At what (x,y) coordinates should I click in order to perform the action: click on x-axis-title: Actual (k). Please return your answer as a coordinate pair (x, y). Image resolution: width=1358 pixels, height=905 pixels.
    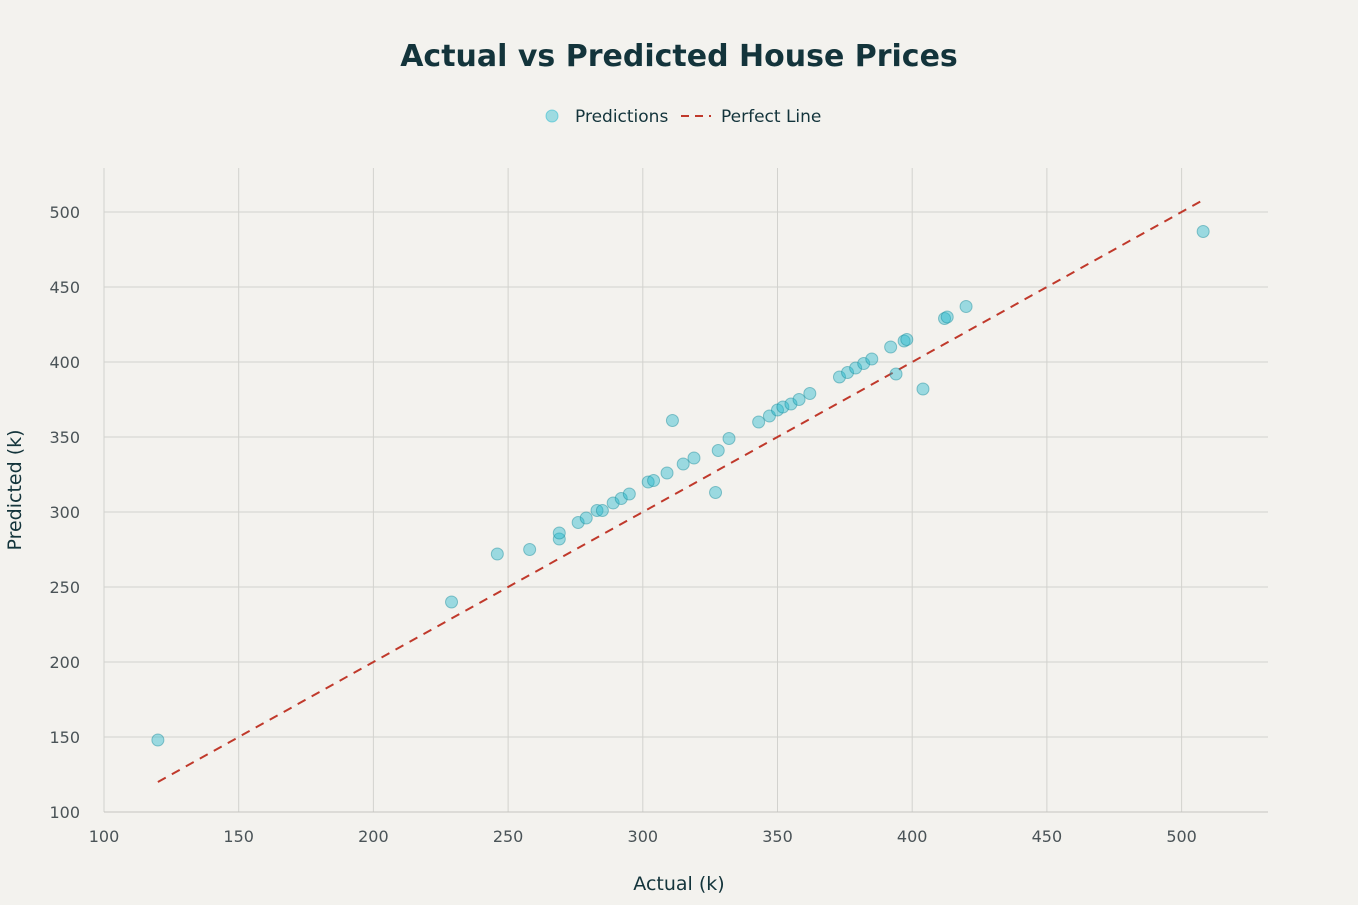
    Looking at the image, I should click on (678, 884).